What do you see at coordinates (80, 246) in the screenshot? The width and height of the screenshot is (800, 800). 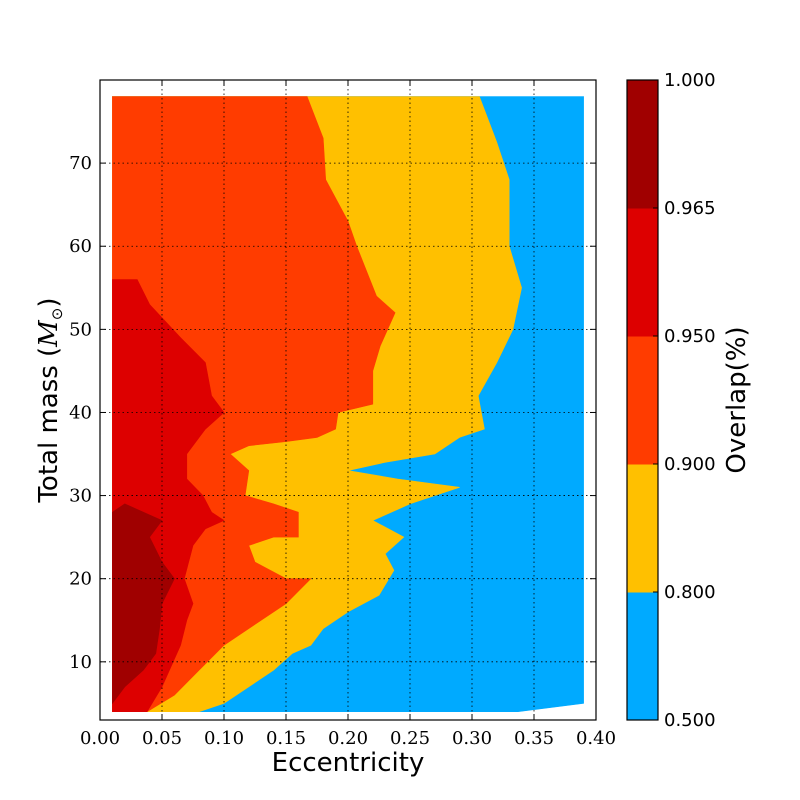 I see `y-tick-label: 60` at bounding box center [80, 246].